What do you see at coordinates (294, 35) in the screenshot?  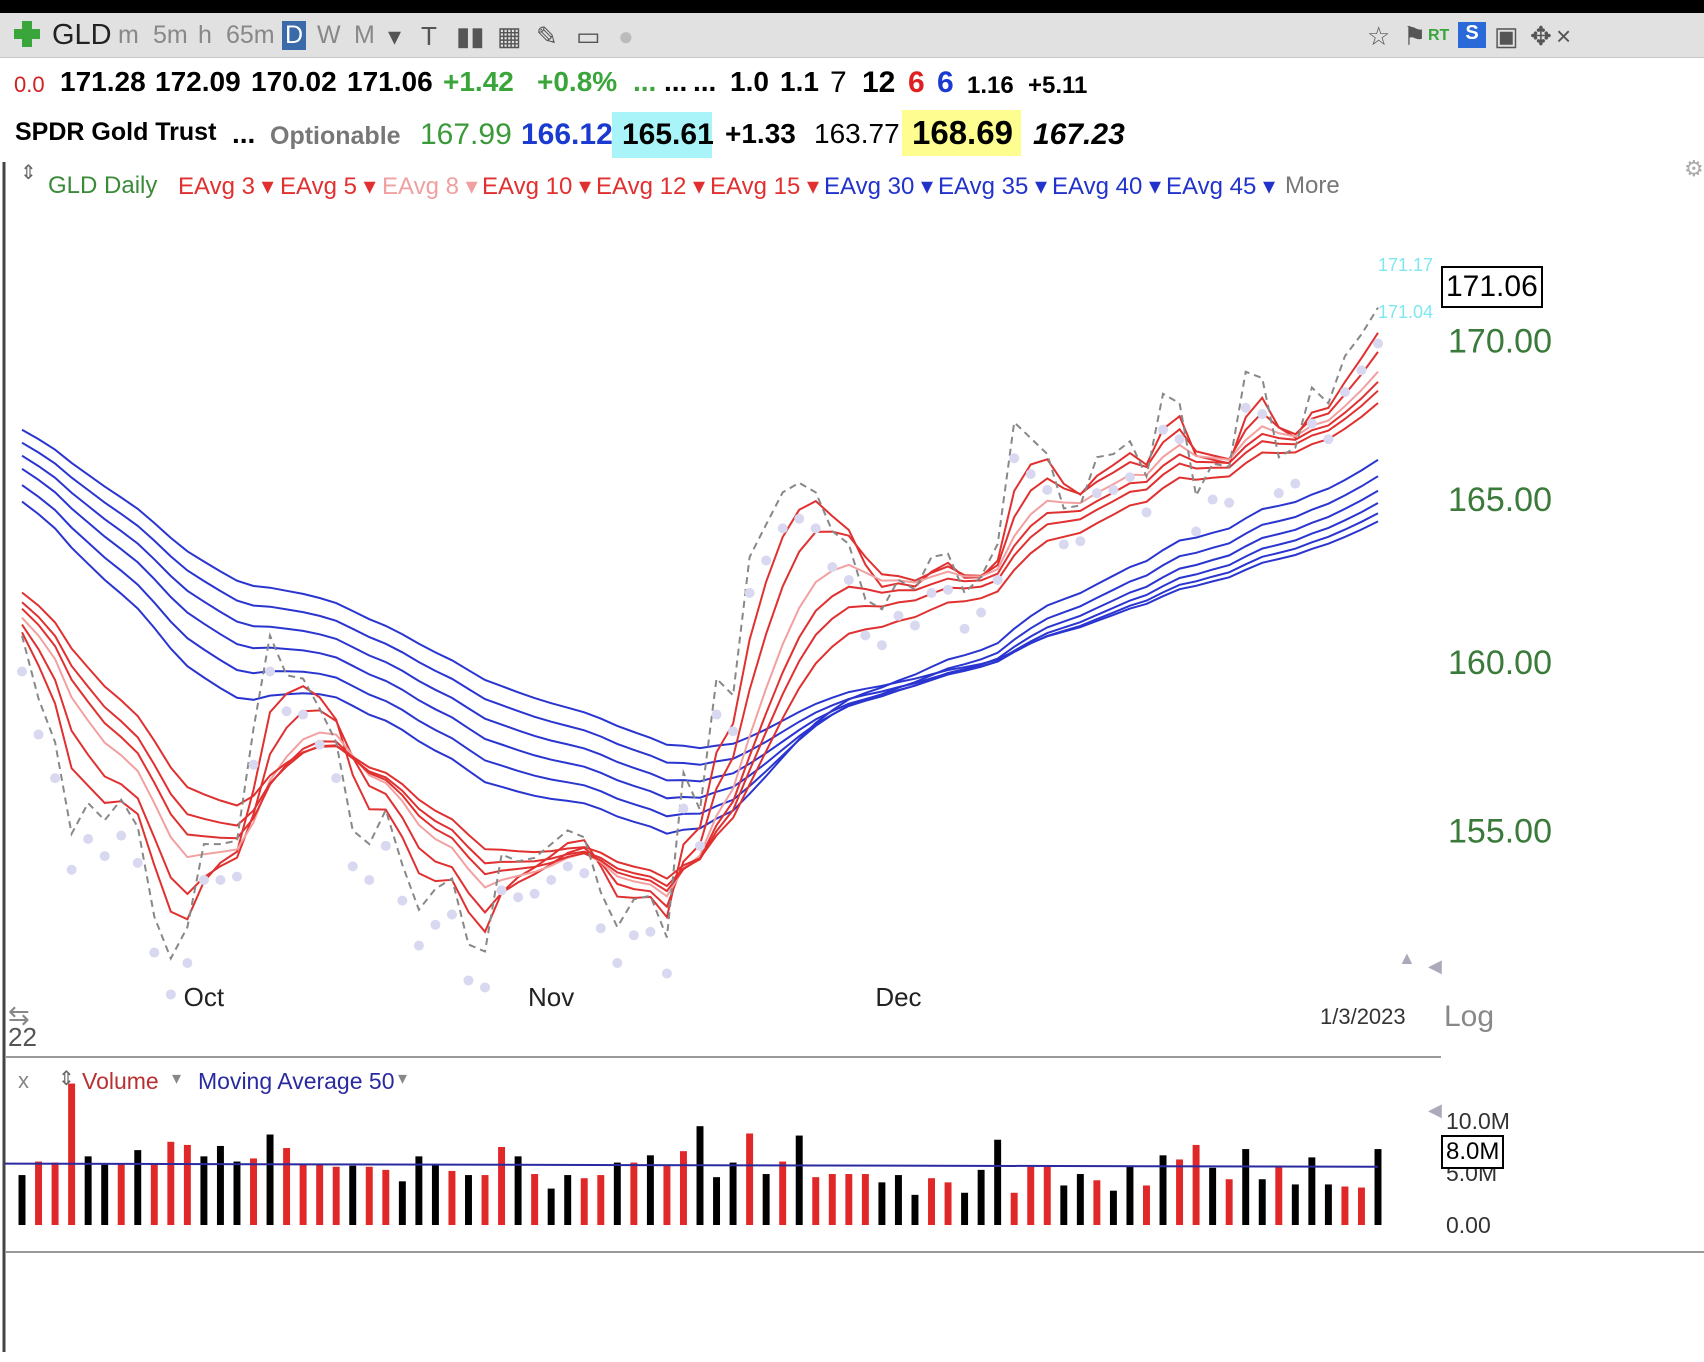 I see `timeframe-d: D` at bounding box center [294, 35].